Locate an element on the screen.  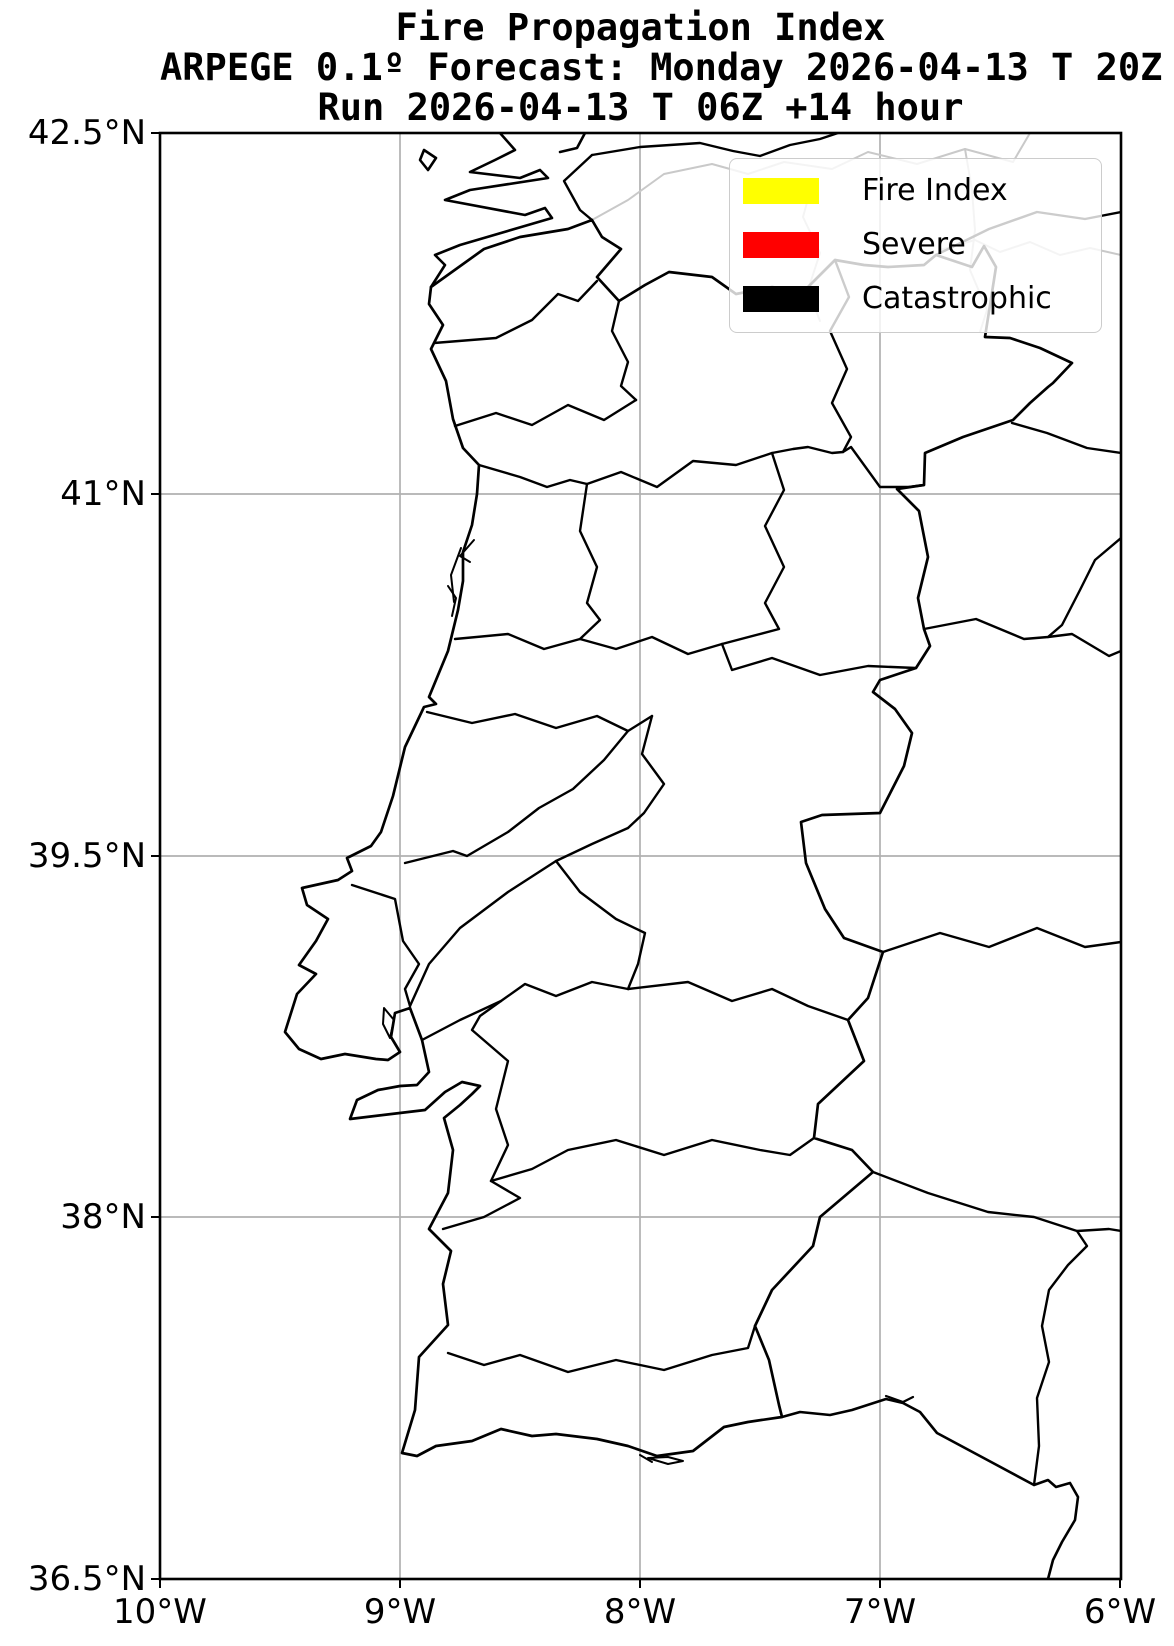
catastrophic-swatch is located at coordinates (781, 299).